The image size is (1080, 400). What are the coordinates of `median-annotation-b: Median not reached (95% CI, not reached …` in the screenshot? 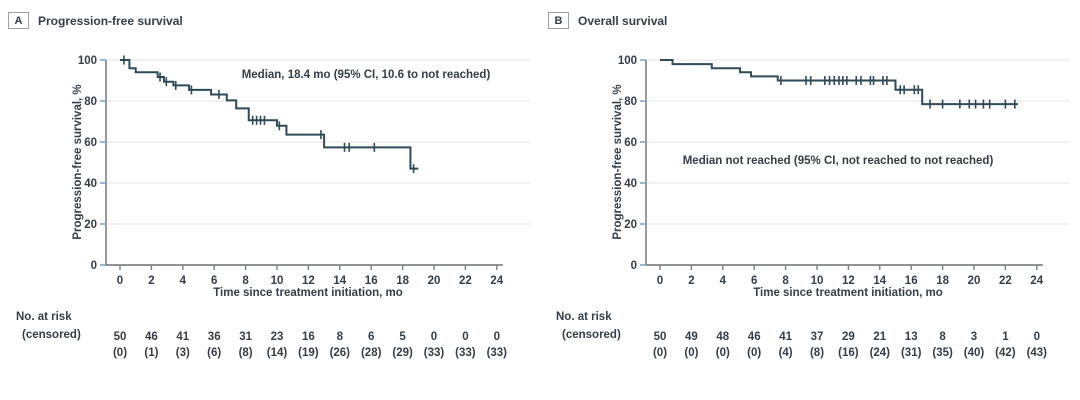 It's located at (838, 161).